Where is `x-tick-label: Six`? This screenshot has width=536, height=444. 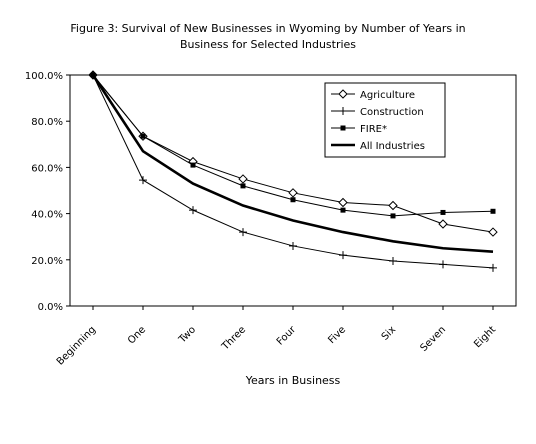
x-tick-label: Six is located at coordinates (389, 333).